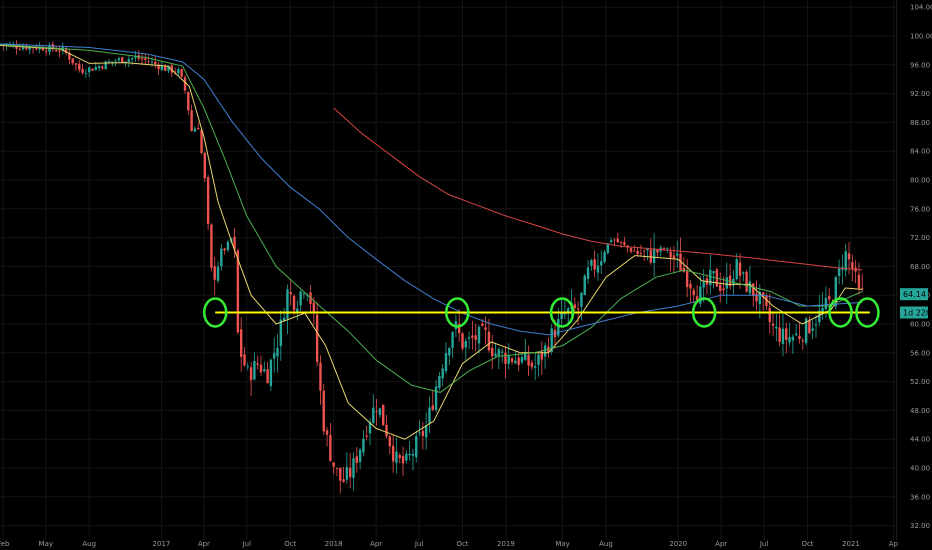 This screenshot has width=932, height=550. Describe the element at coordinates (5, 544) in the screenshot. I see `x-tick-label: Feb` at that location.